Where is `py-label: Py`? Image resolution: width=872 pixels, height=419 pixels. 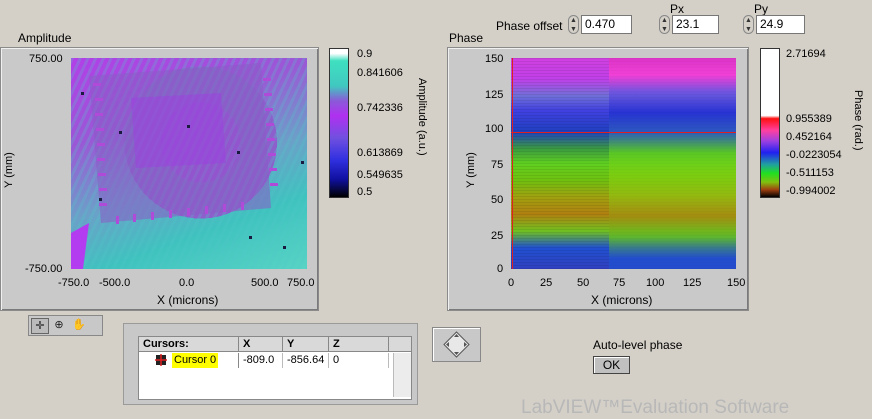
py-label: Py is located at coordinates (761, 9).